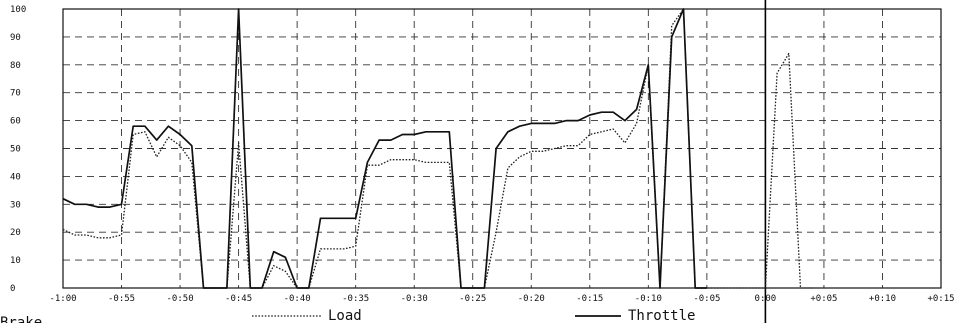  Describe the element at coordinates (766, 299) in the screenshot. I see `x-tick-label: 0:00` at that location.